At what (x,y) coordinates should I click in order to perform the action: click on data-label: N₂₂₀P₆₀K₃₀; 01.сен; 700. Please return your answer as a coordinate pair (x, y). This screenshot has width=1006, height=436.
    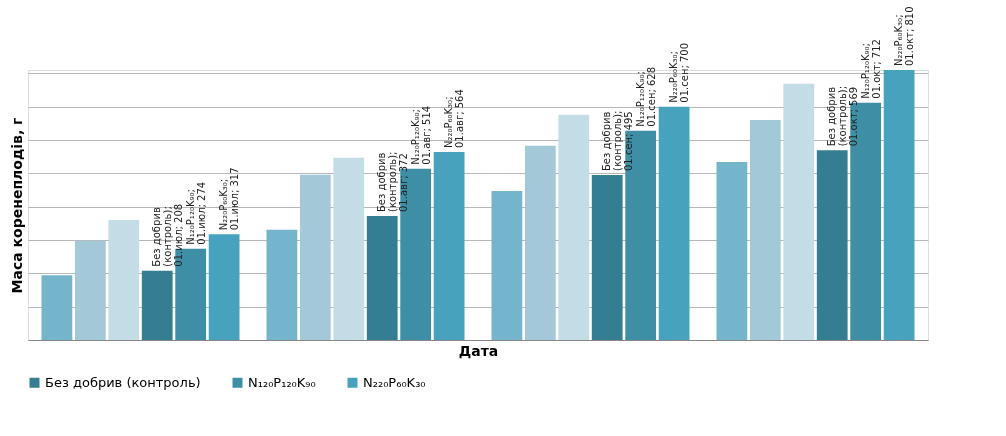
    Looking at the image, I should click on (679, 72).